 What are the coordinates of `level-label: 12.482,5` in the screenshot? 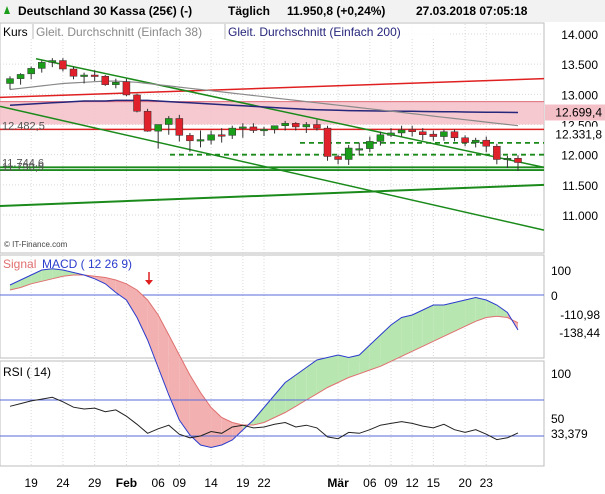 It's located at (23, 127).